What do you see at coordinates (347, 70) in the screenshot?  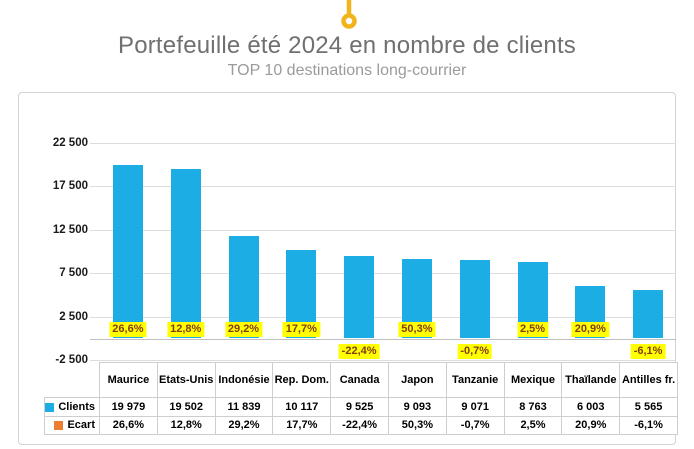 I see `chart-subtitle: TOP 10 destinations long-courrier` at bounding box center [347, 70].